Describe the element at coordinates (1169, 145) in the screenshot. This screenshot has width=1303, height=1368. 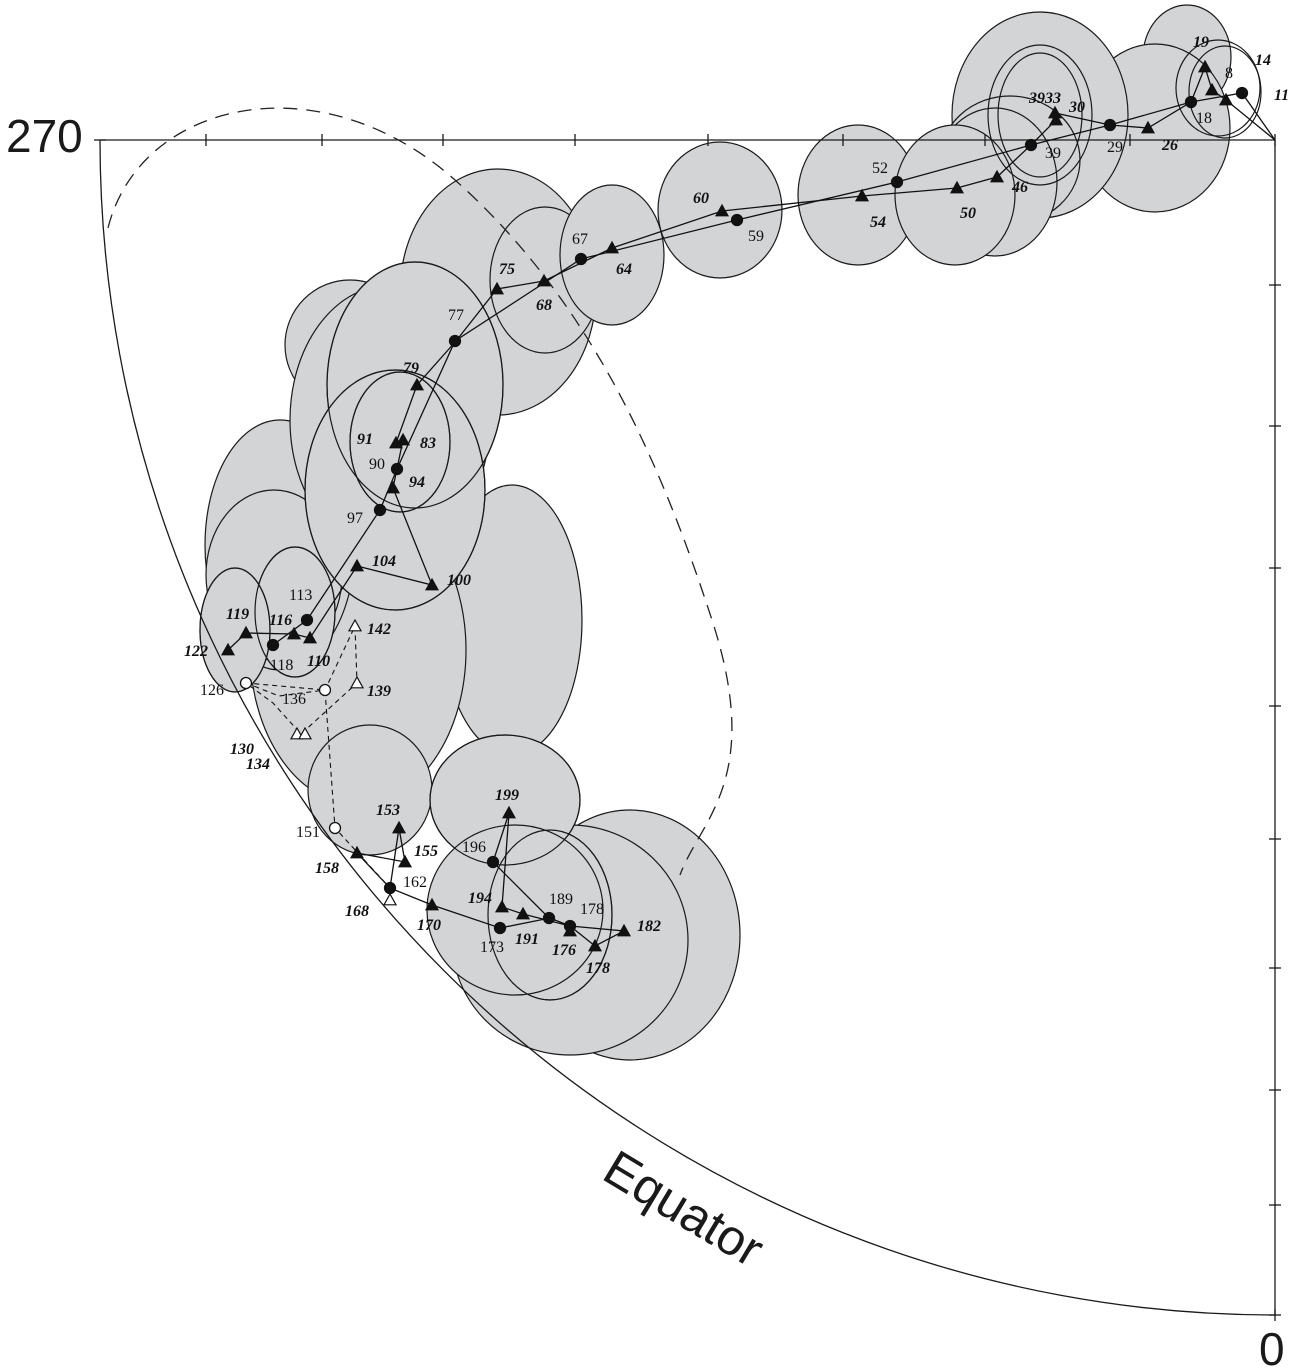
I see `point-label: 26` at that location.